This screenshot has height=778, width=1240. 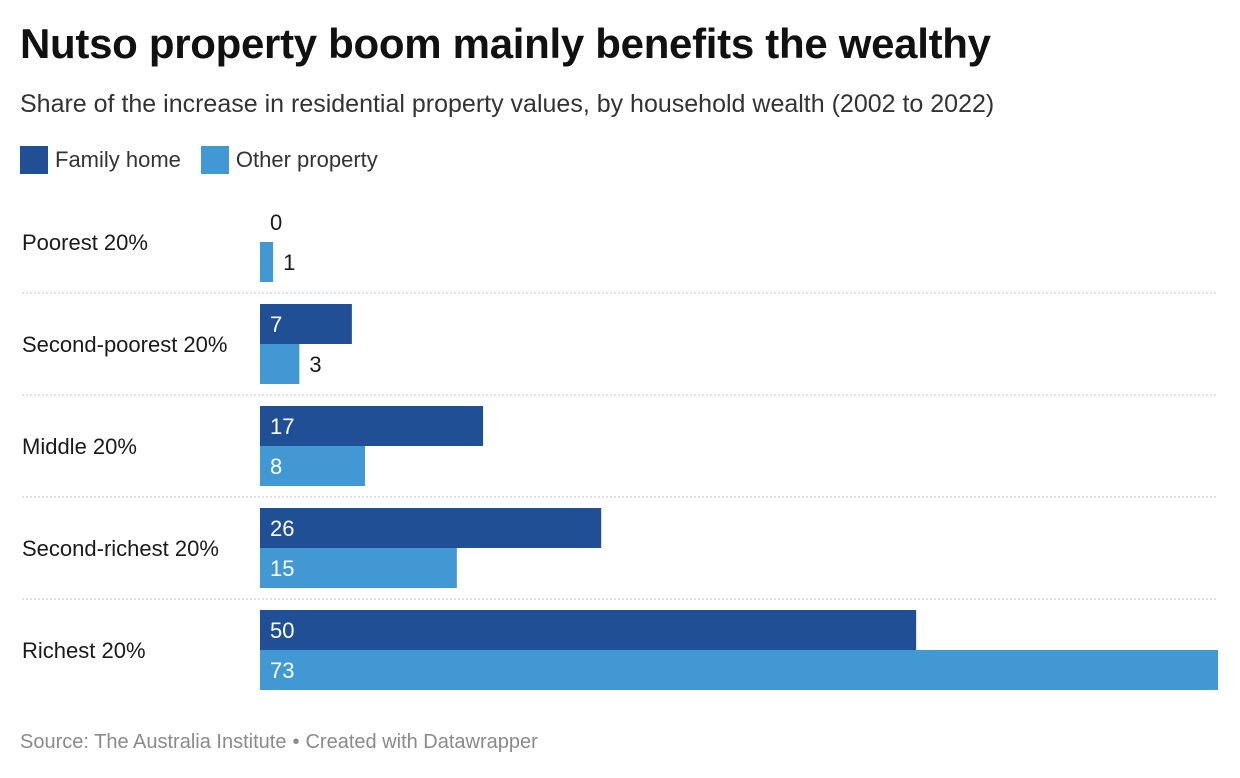 What do you see at coordinates (421, 742) in the screenshot?
I see `credit-text: Created with Datawrapper` at bounding box center [421, 742].